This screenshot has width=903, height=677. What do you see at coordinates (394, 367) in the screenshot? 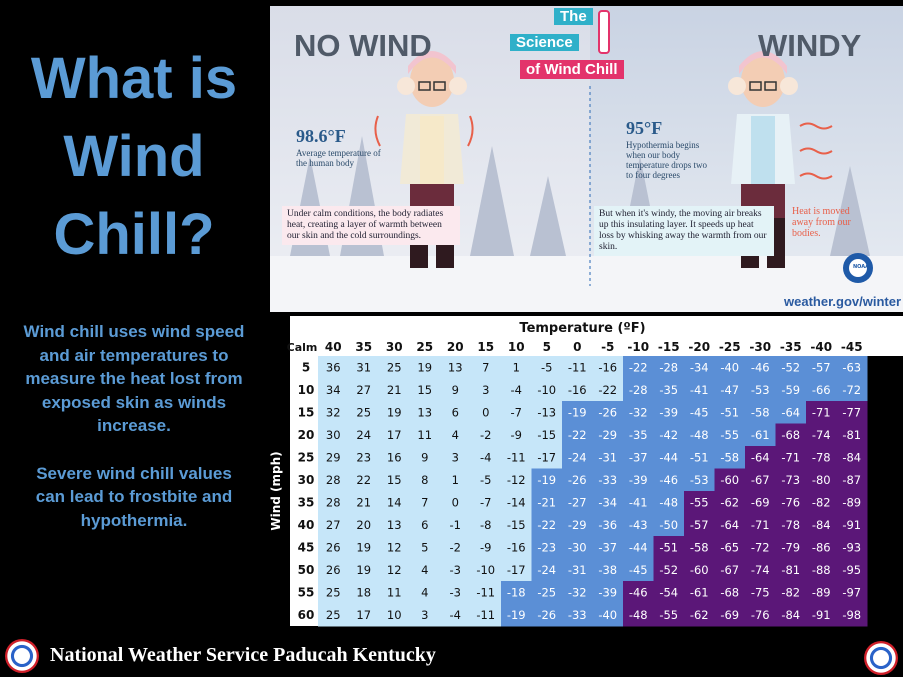
I see `chill-value-label: 25` at bounding box center [394, 367].